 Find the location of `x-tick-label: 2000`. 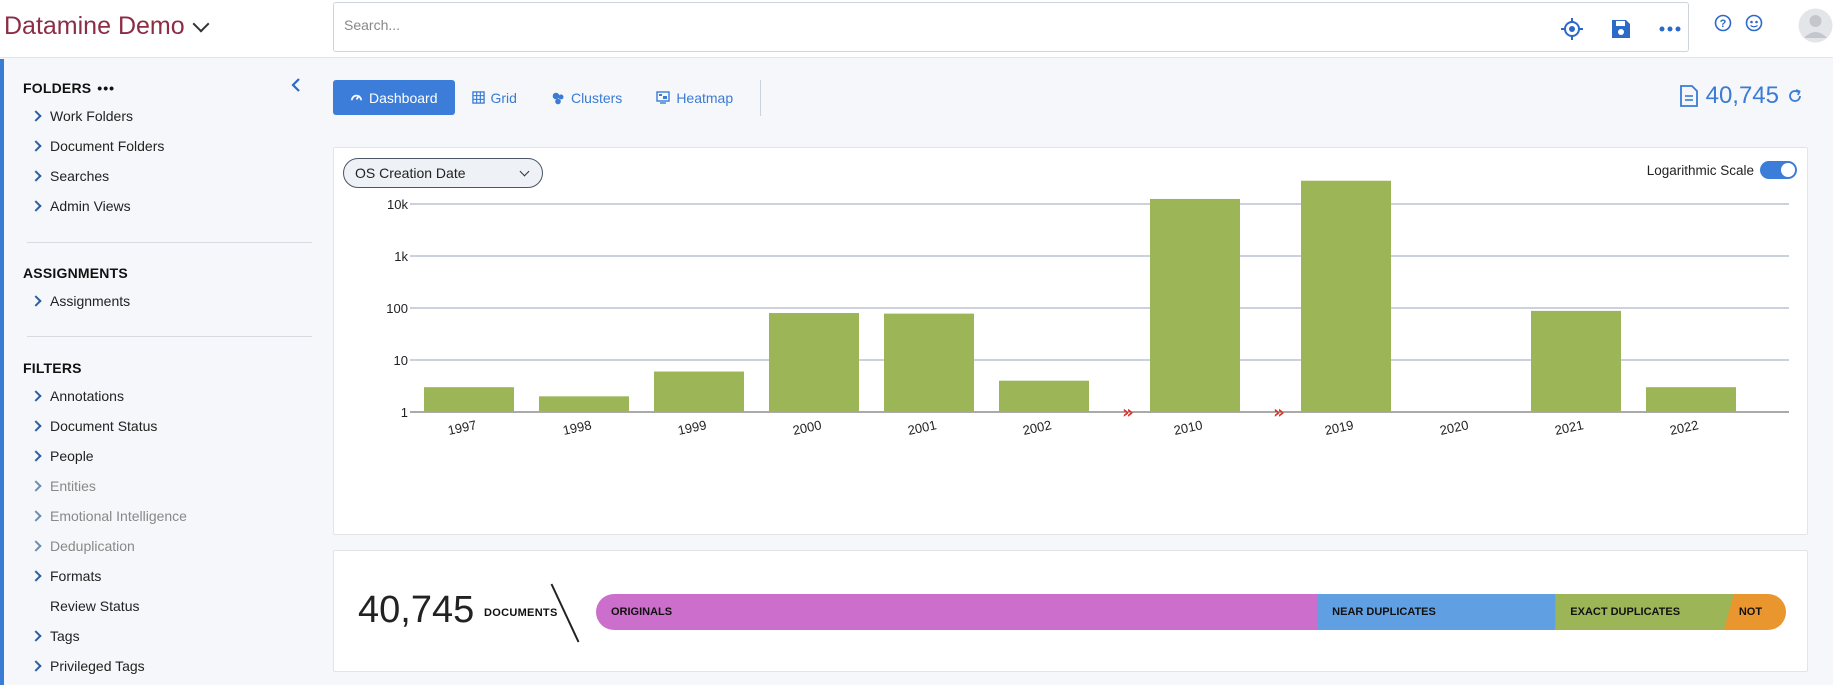

x-tick-label: 2000 is located at coordinates (806, 427).